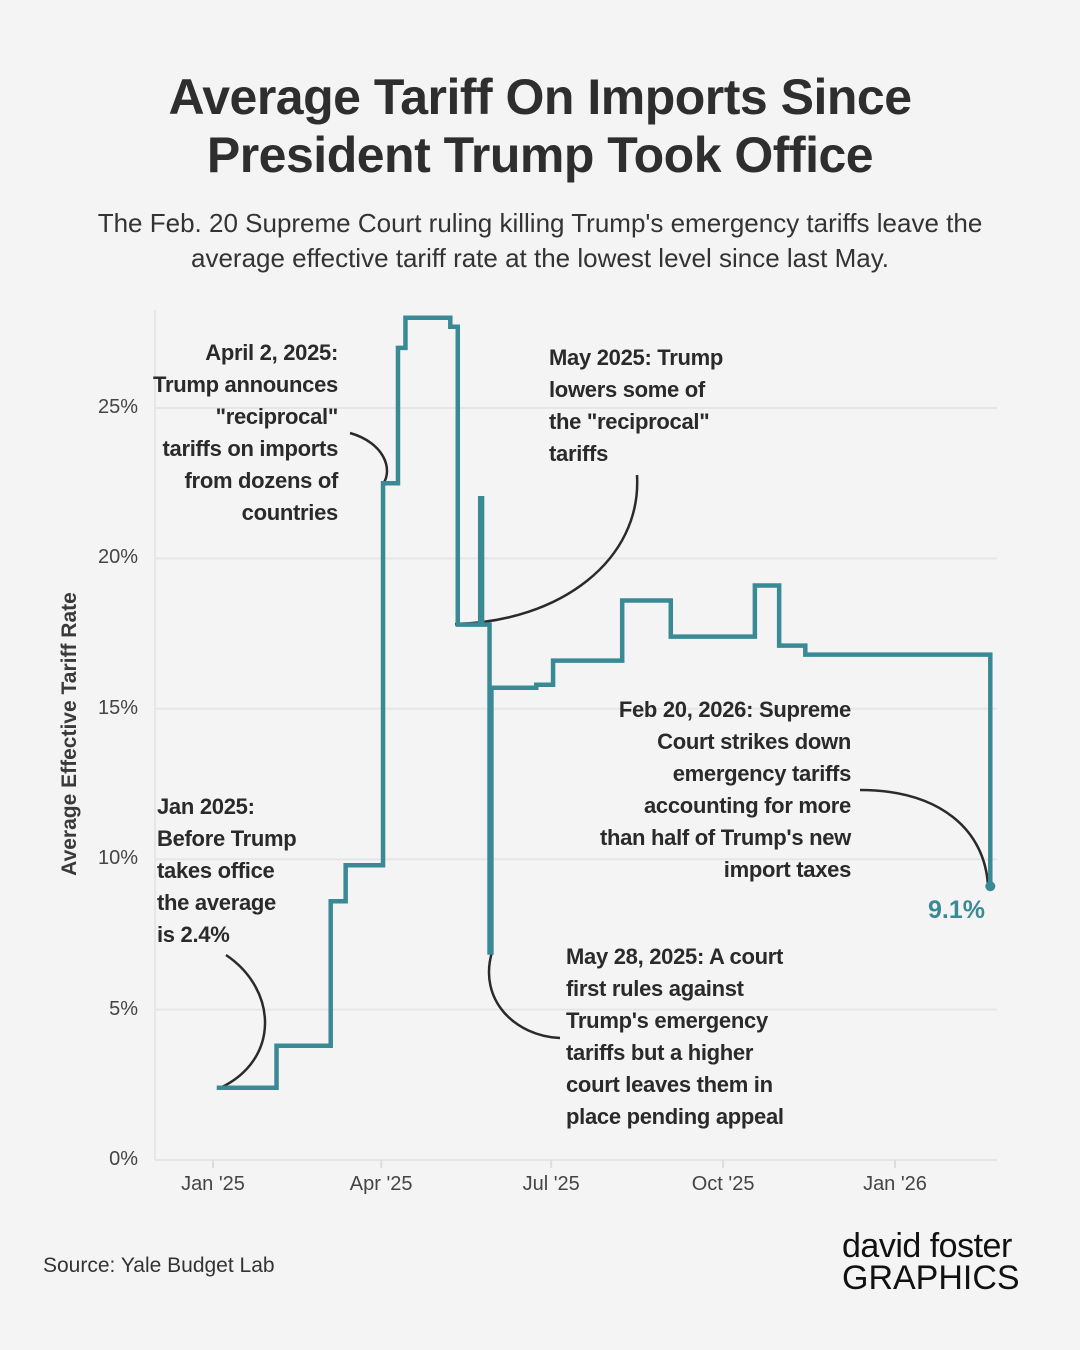  Describe the element at coordinates (956, 910) in the screenshot. I see `end-value-label: 9.1%` at that location.